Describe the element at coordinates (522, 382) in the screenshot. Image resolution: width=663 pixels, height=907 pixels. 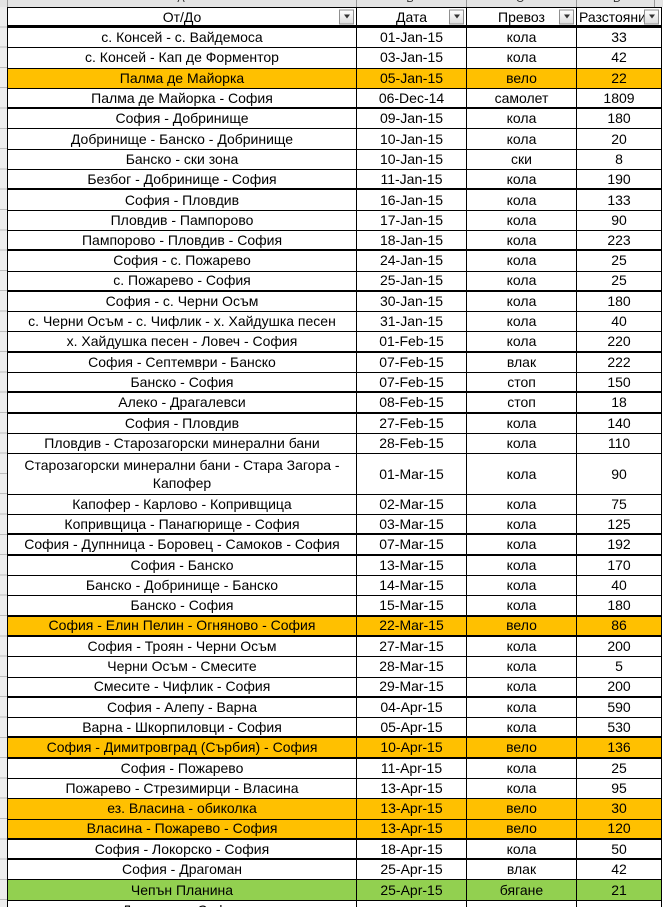
I see `cell-transport: стоп` at that location.